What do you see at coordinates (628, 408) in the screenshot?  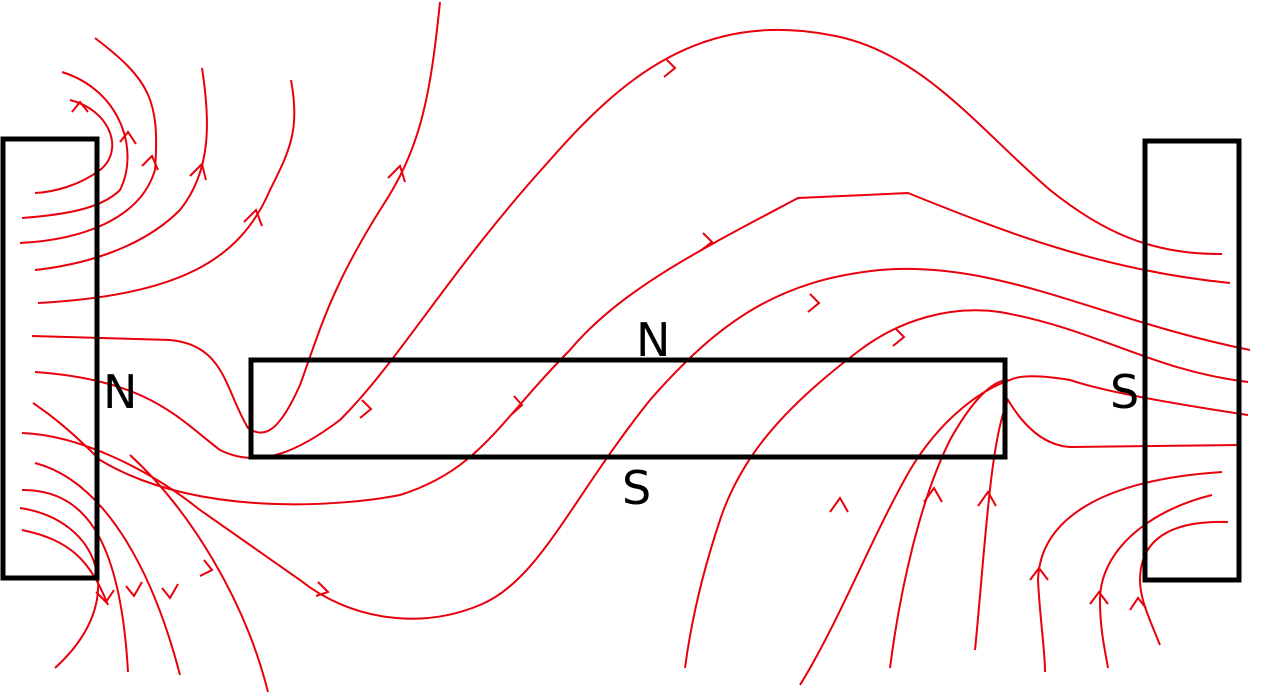 I see `center-magnet` at bounding box center [628, 408].